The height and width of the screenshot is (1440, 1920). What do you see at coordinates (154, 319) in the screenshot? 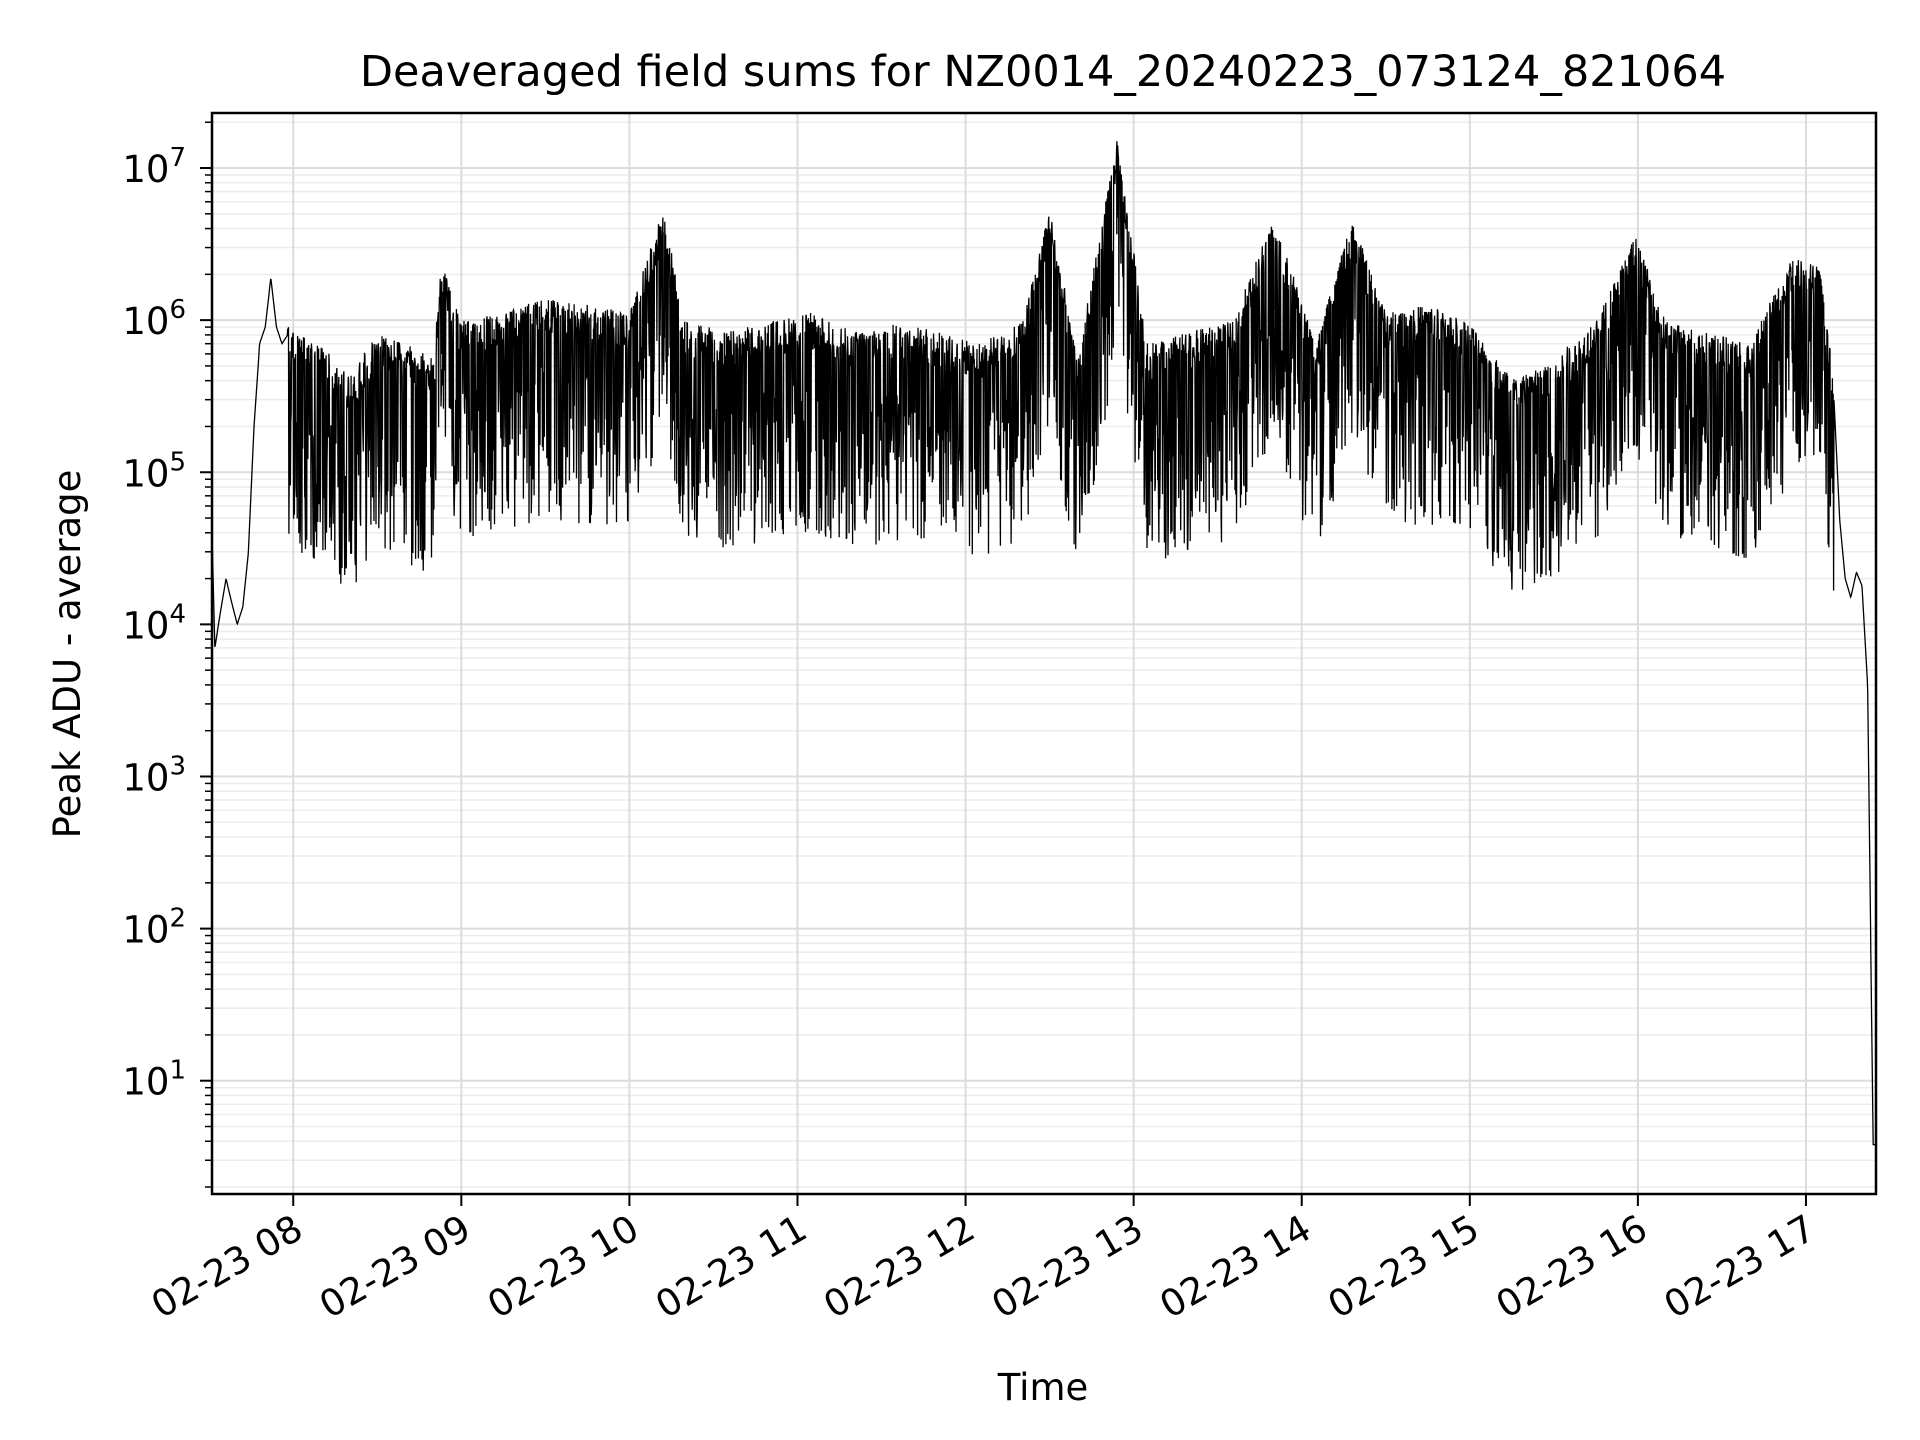
I see `y-tick-label: 106` at bounding box center [154, 319].